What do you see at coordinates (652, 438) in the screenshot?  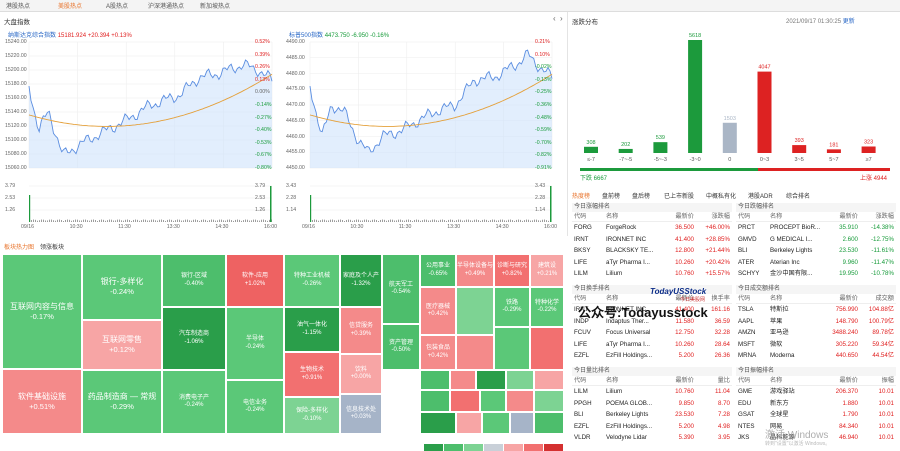 I see `table-row: VLDR Velodyne Lidar 5.390 3.95` at bounding box center [652, 438].